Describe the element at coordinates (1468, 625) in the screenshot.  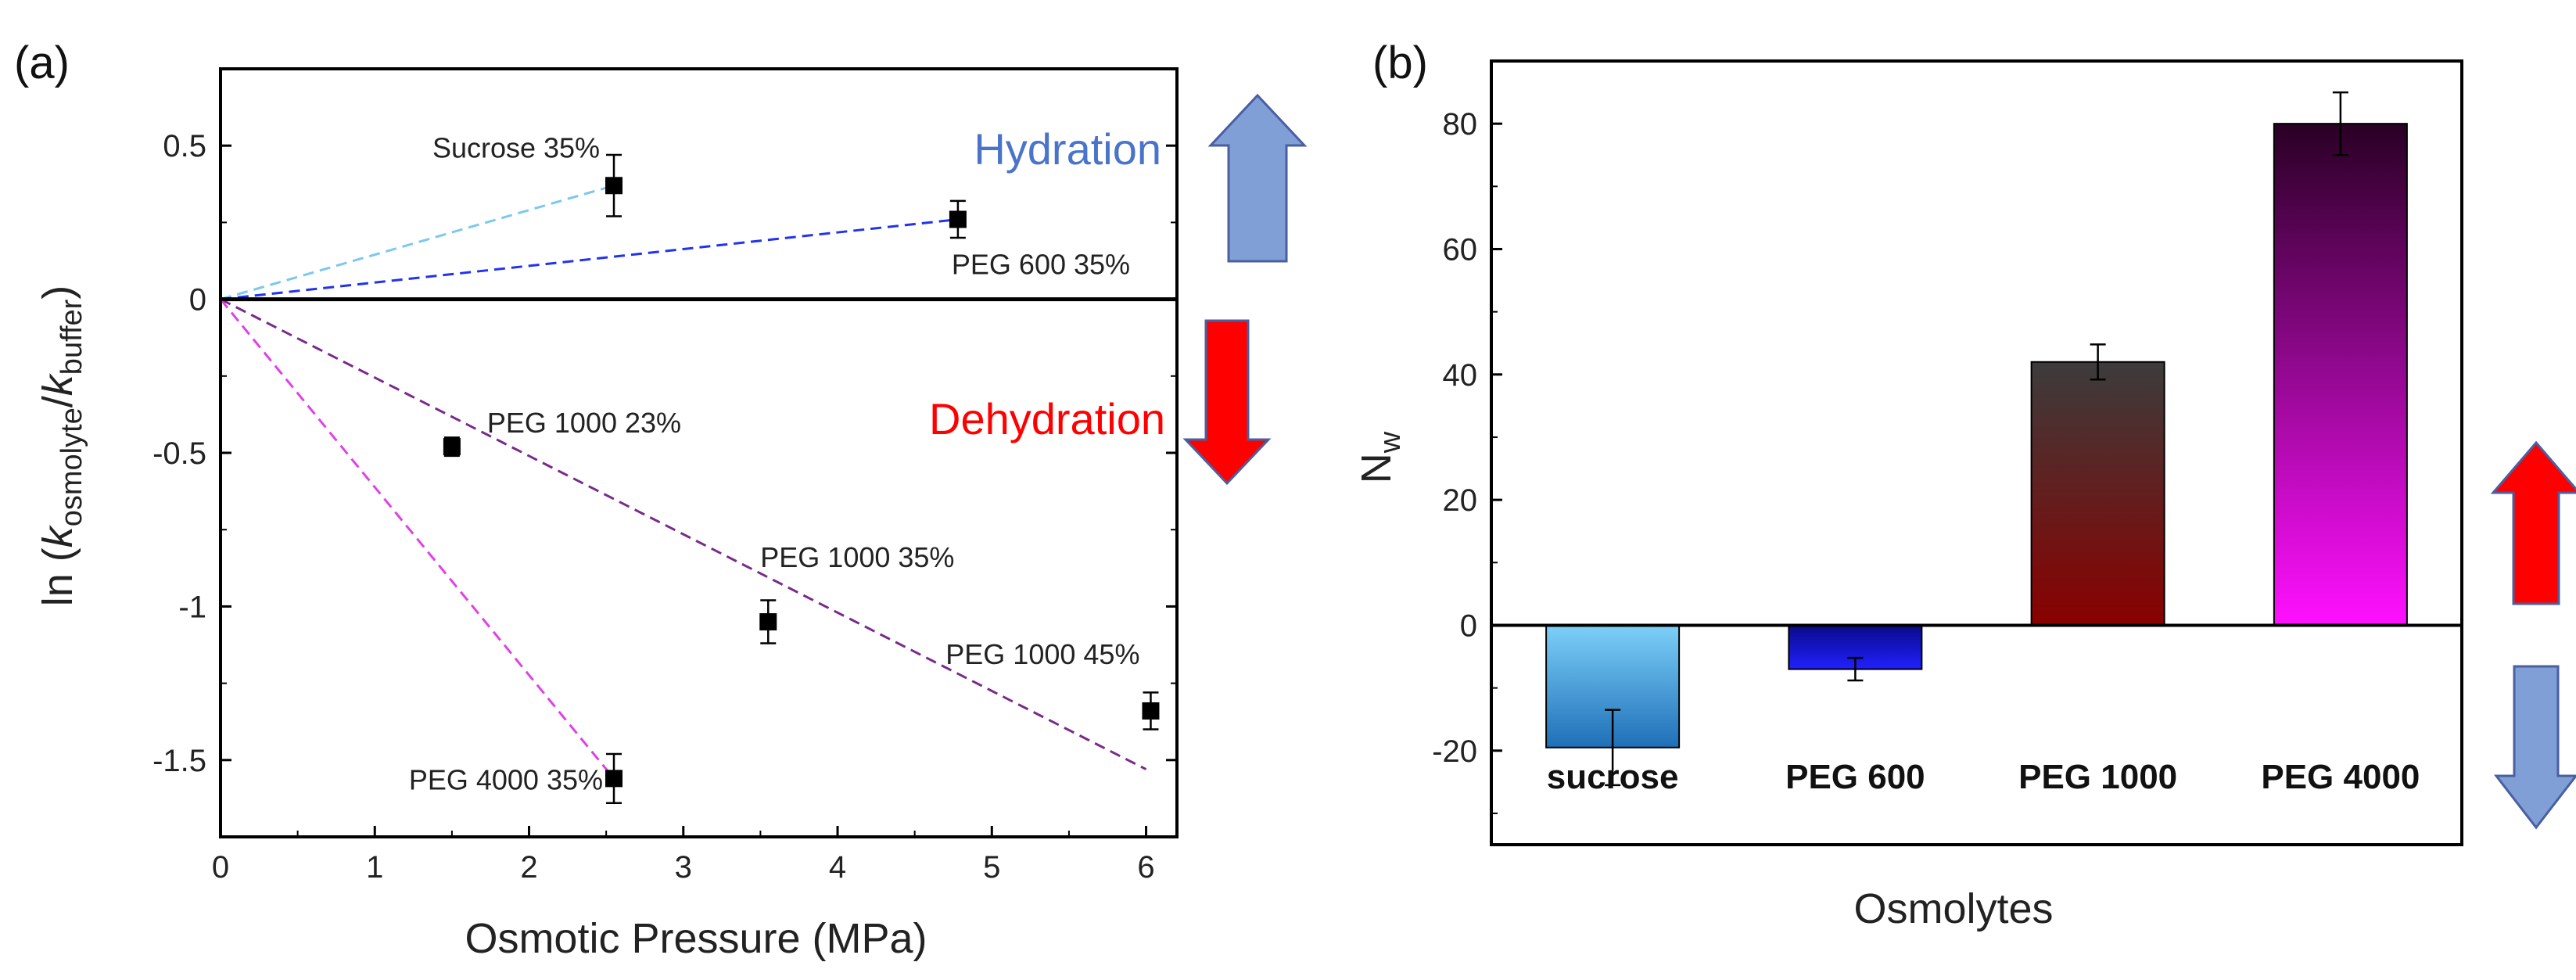
I see `y-tick-label-b: 0` at that location.